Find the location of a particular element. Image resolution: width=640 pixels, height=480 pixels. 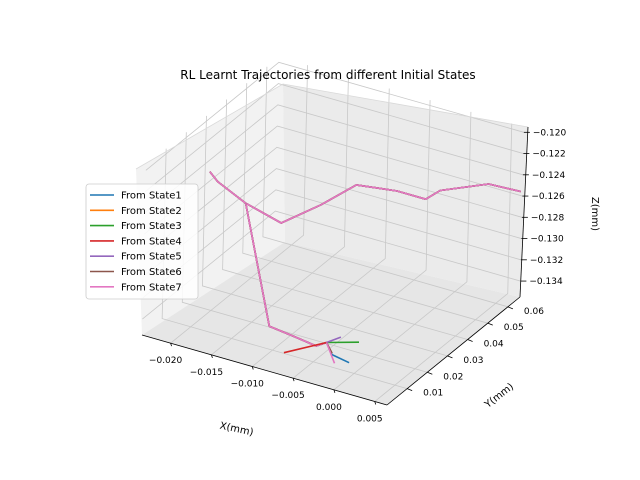

legend-label: From State4 is located at coordinates (151, 241).